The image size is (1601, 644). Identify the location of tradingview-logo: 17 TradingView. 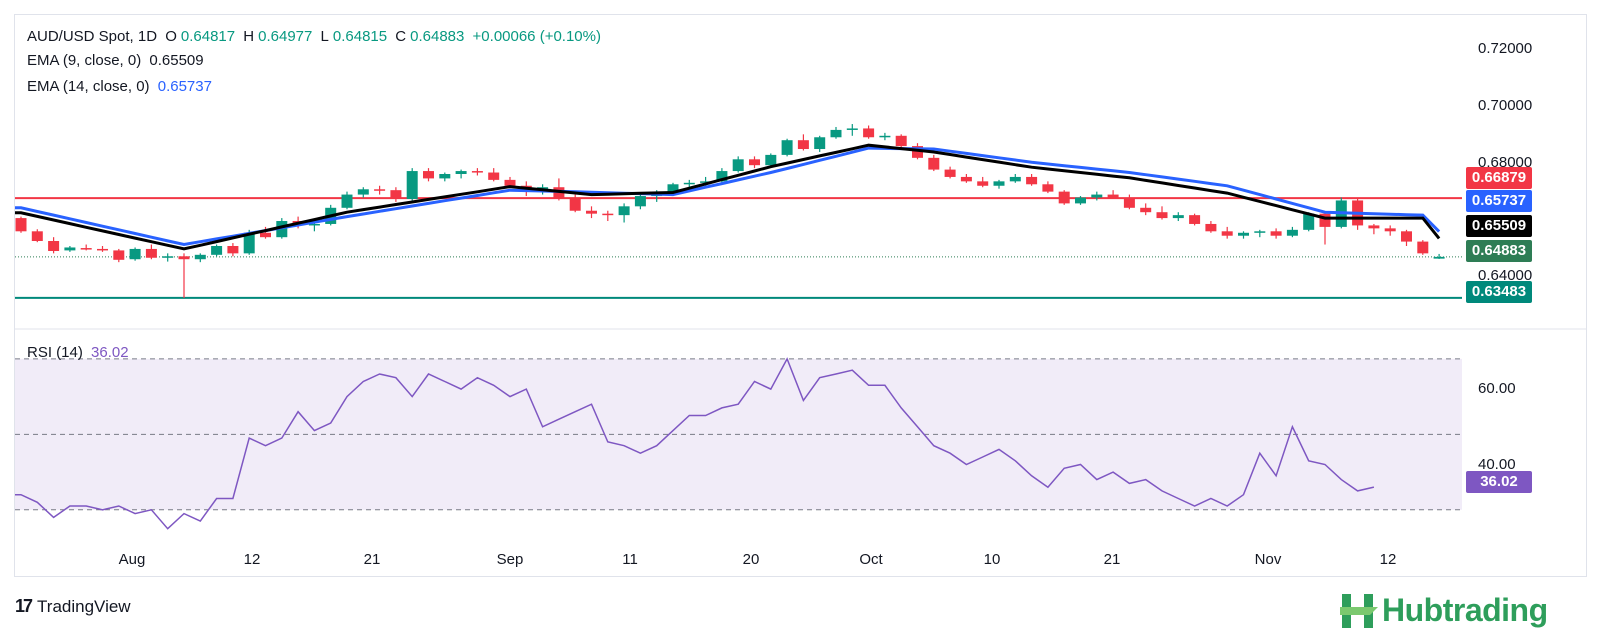
(73, 606).